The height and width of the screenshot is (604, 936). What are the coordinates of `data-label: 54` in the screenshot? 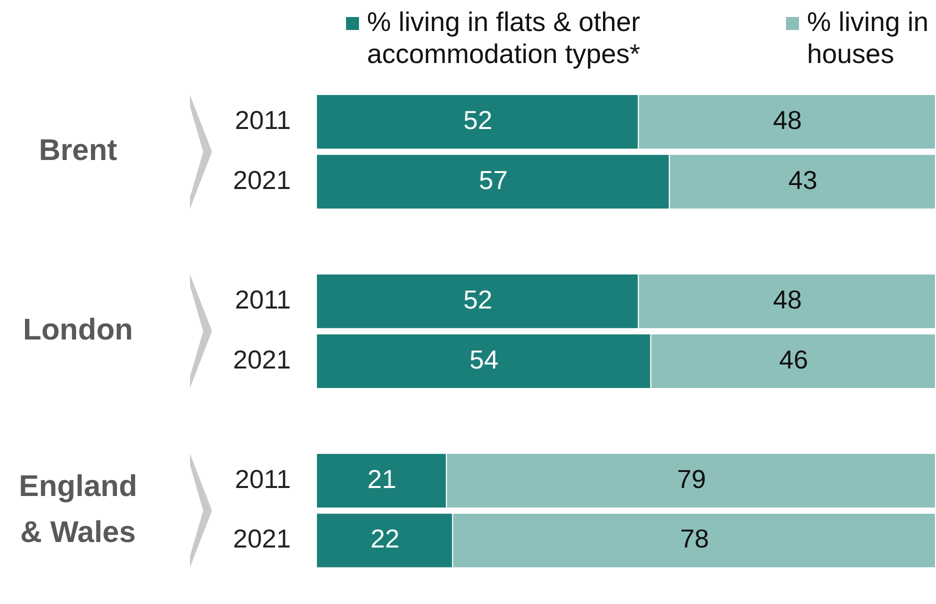 It's located at (484, 359).